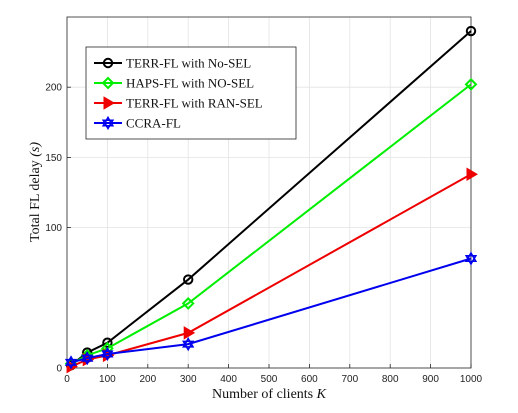  I want to click on legend-item: TERR-FL with RAN-SEL, so click(178, 103).